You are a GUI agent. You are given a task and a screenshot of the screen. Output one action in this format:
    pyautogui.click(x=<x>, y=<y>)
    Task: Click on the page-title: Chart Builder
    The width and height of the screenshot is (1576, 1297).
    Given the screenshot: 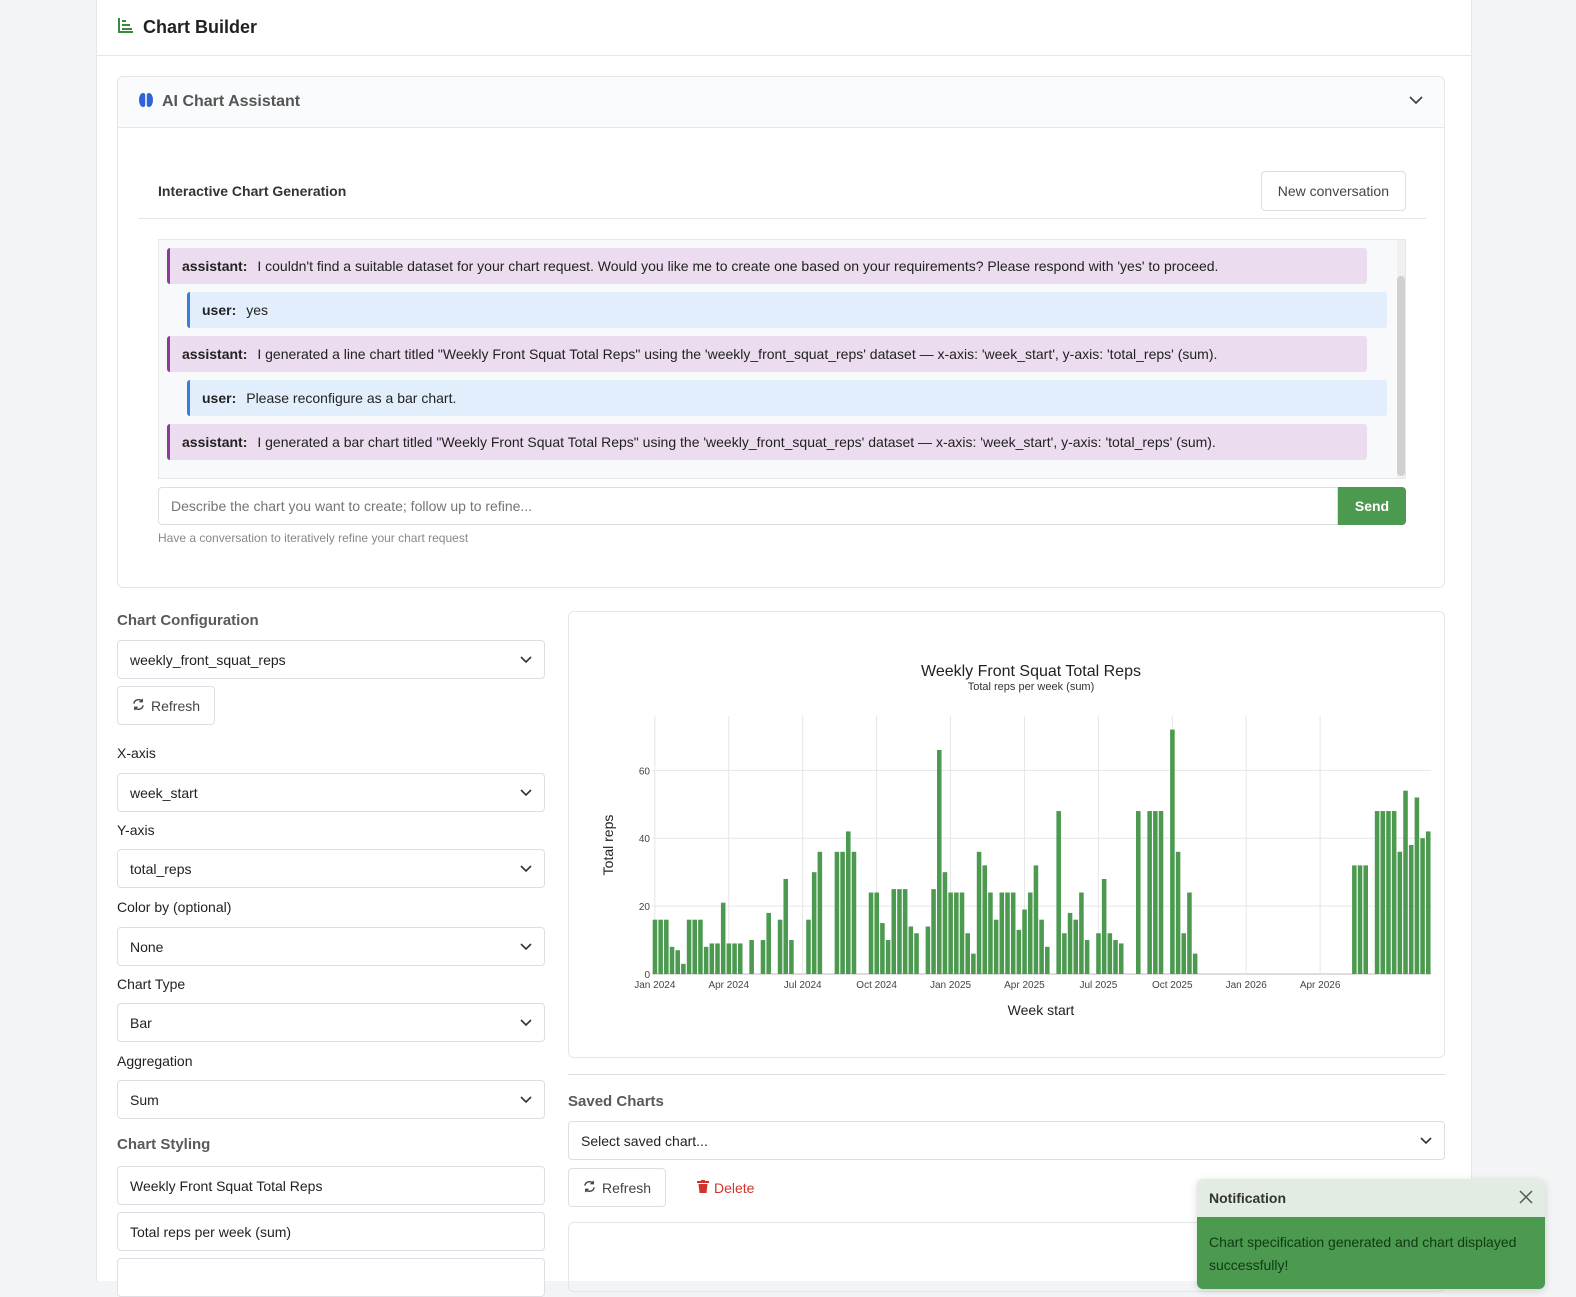 What is the action you would take?
    pyautogui.click(x=200, y=27)
    